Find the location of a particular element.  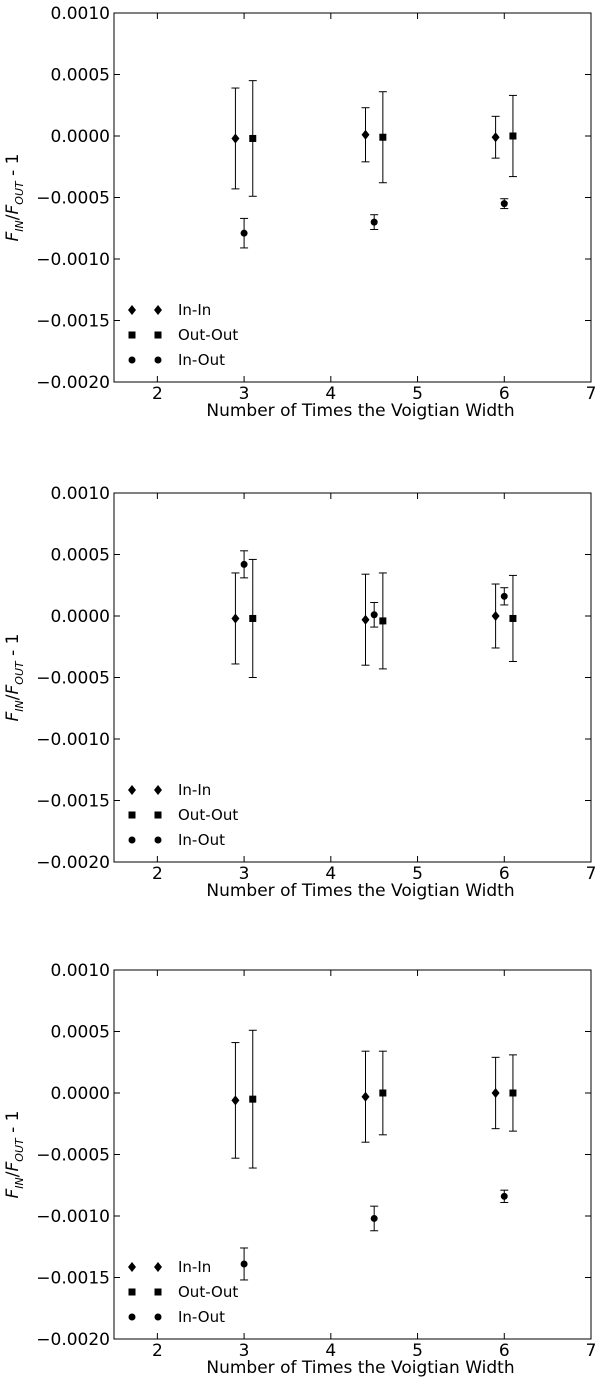

x-tick-label: 6 is located at coordinates (504, 1351).